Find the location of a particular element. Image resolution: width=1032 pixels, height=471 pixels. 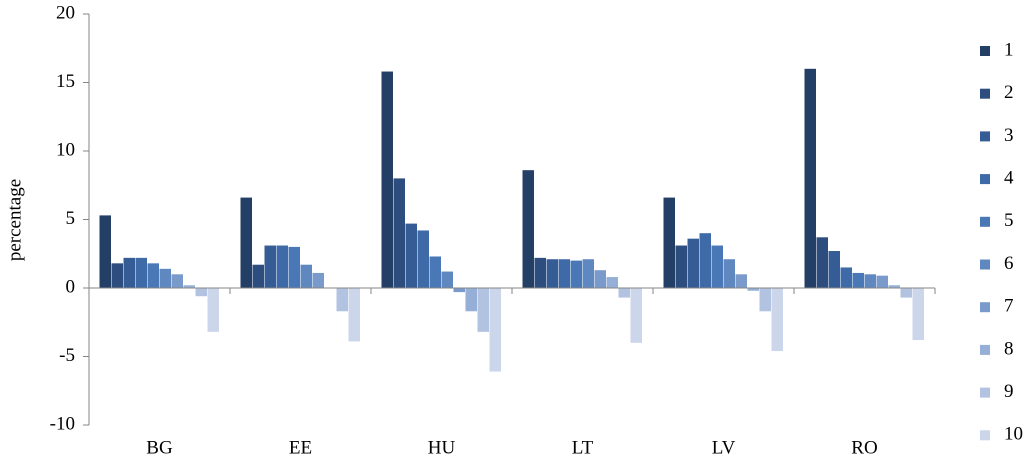

legend-label: 7 is located at coordinates (1009, 306).